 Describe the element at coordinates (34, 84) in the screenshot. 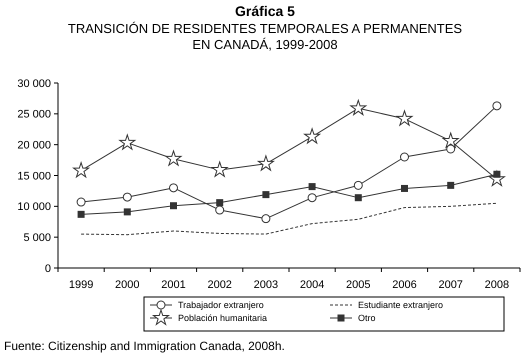

I see `y-tick-label: 30 000` at that location.